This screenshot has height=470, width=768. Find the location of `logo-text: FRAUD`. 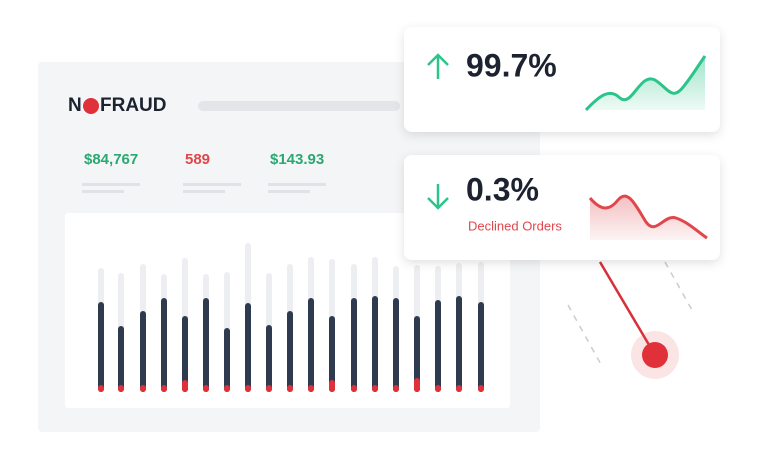

logo-text: FRAUD is located at coordinates (133, 105).